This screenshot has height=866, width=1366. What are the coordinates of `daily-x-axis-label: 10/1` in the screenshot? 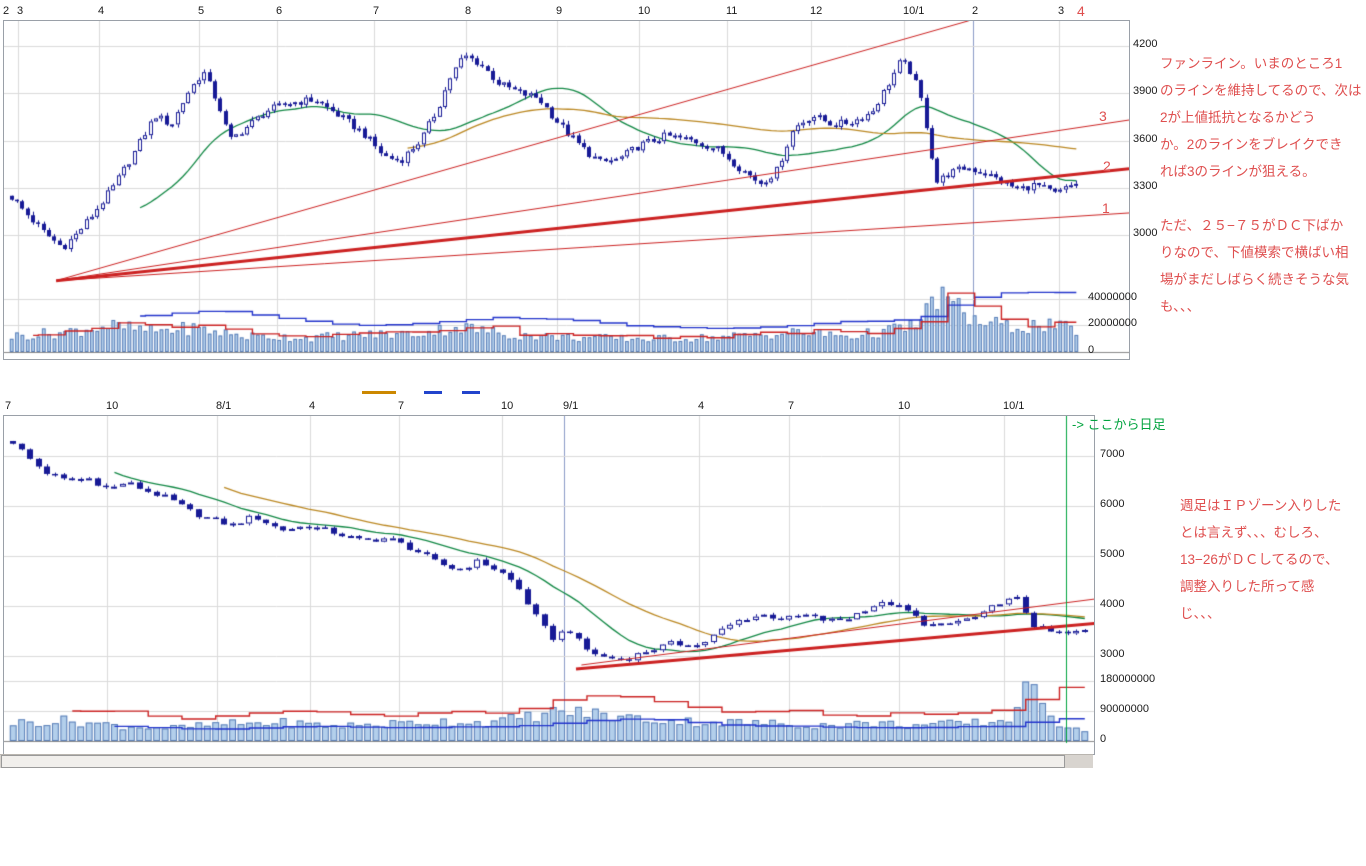 It's located at (914, 11).